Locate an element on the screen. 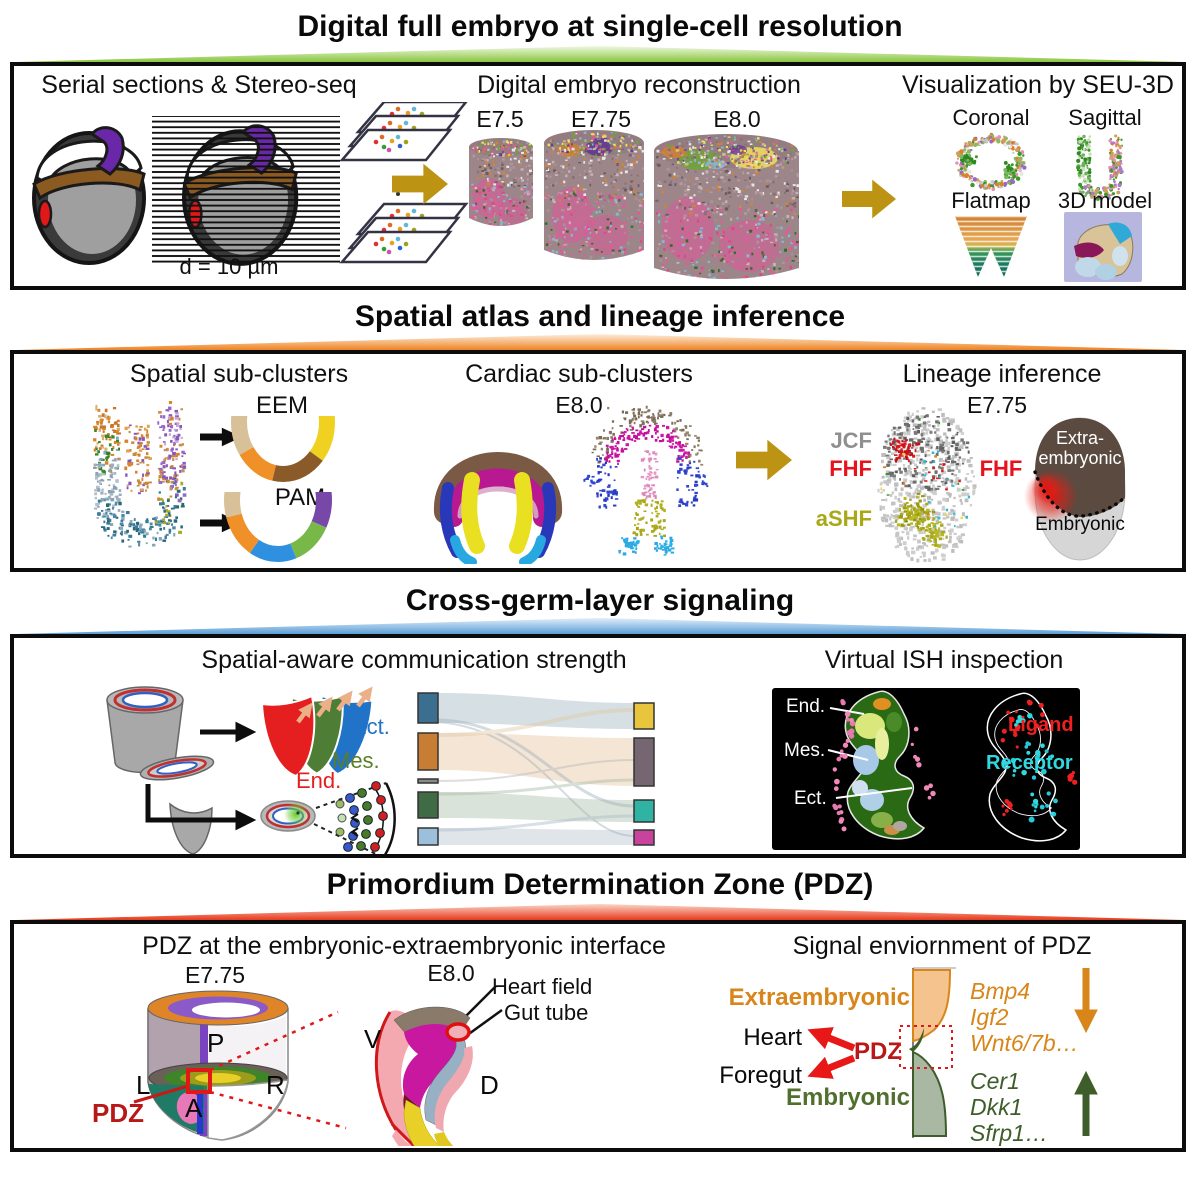  sagittal-view-thumbnail is located at coordinates (1100, 167).